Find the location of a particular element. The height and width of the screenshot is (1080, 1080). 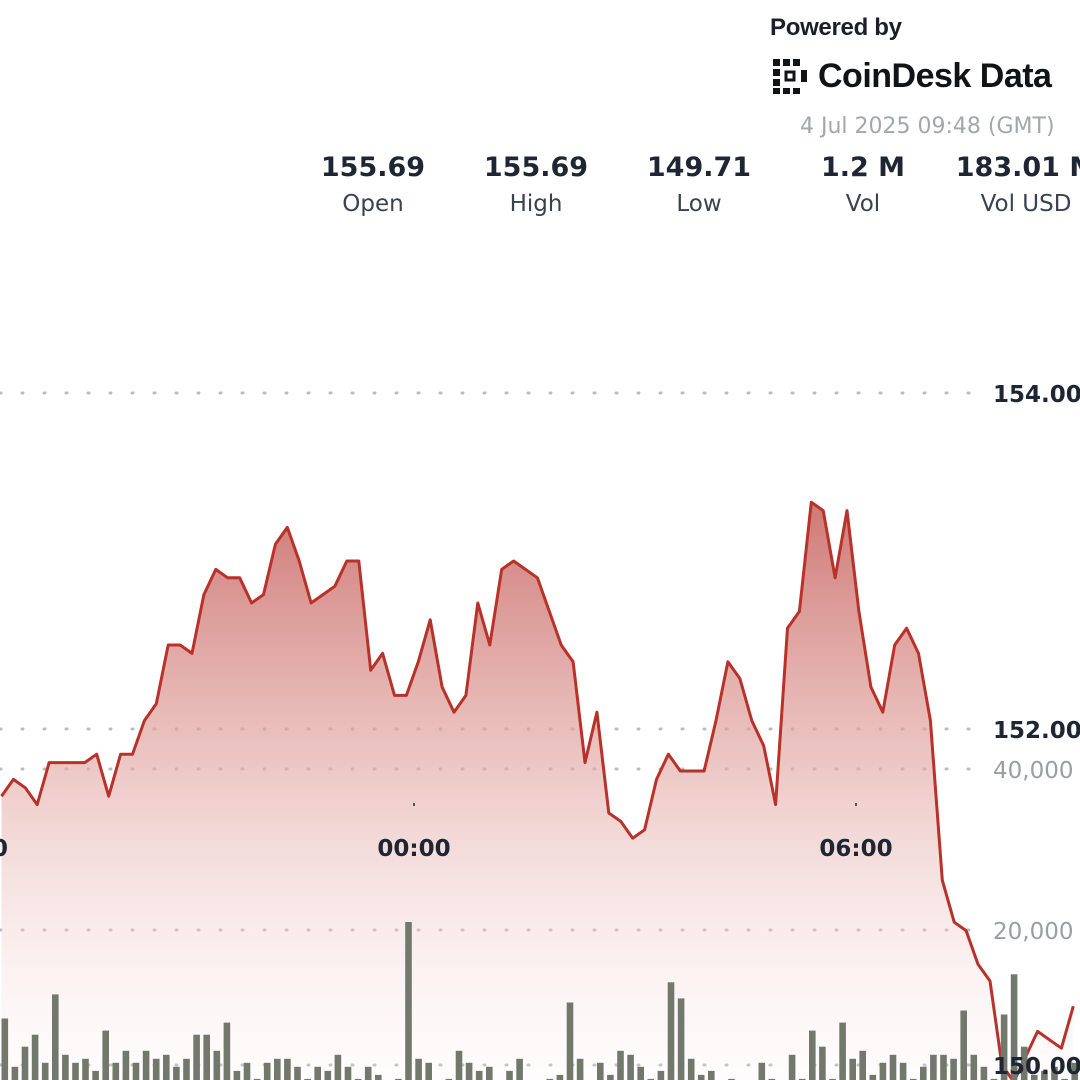

time-tick-label: 00:00 is located at coordinates (413, 849).